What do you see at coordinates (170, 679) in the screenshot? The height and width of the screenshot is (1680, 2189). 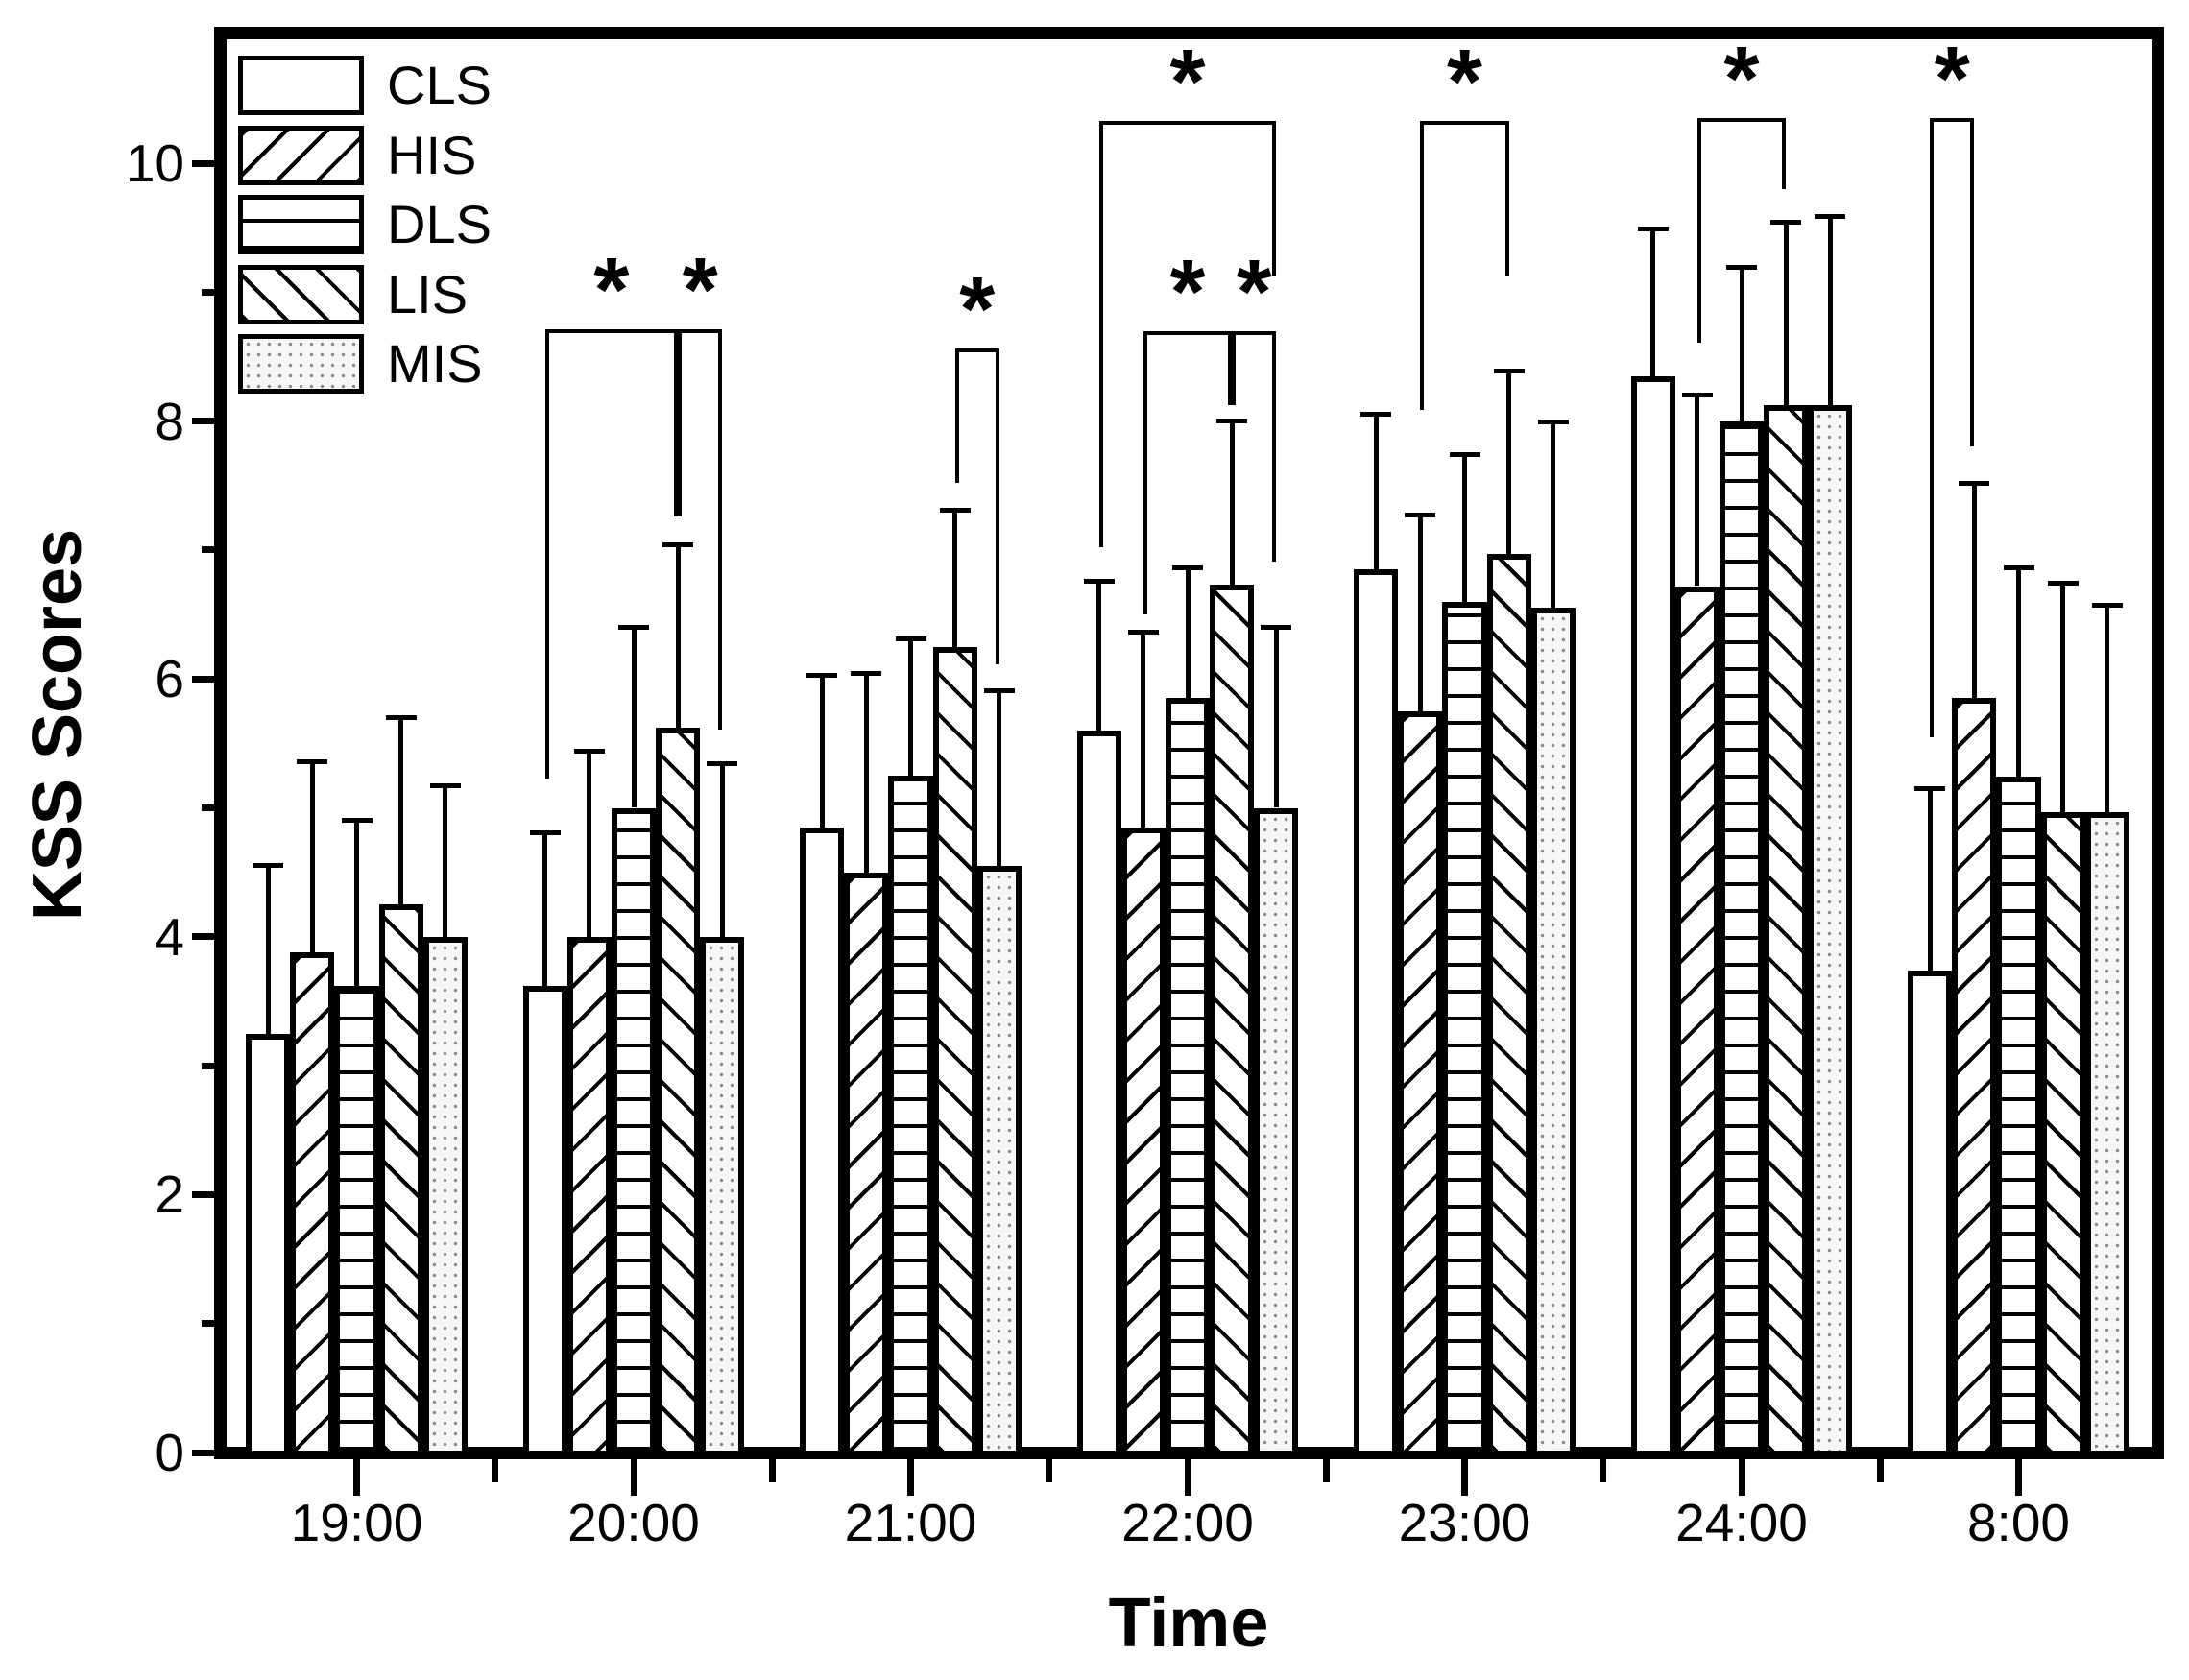 I see `y-tick-label: 6` at bounding box center [170, 679].